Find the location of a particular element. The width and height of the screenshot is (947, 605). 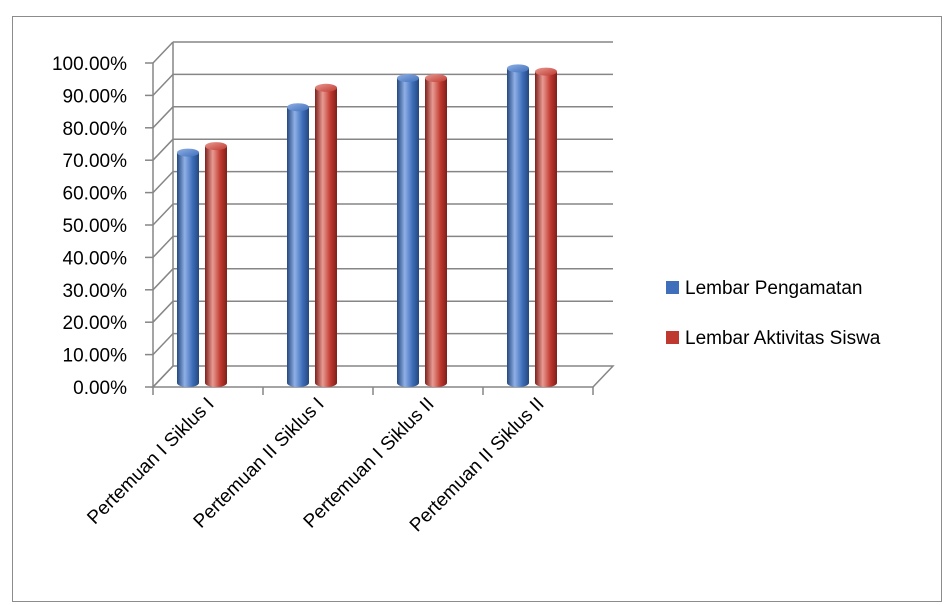

y-tick-label: 80.00% is located at coordinates (95, 129).